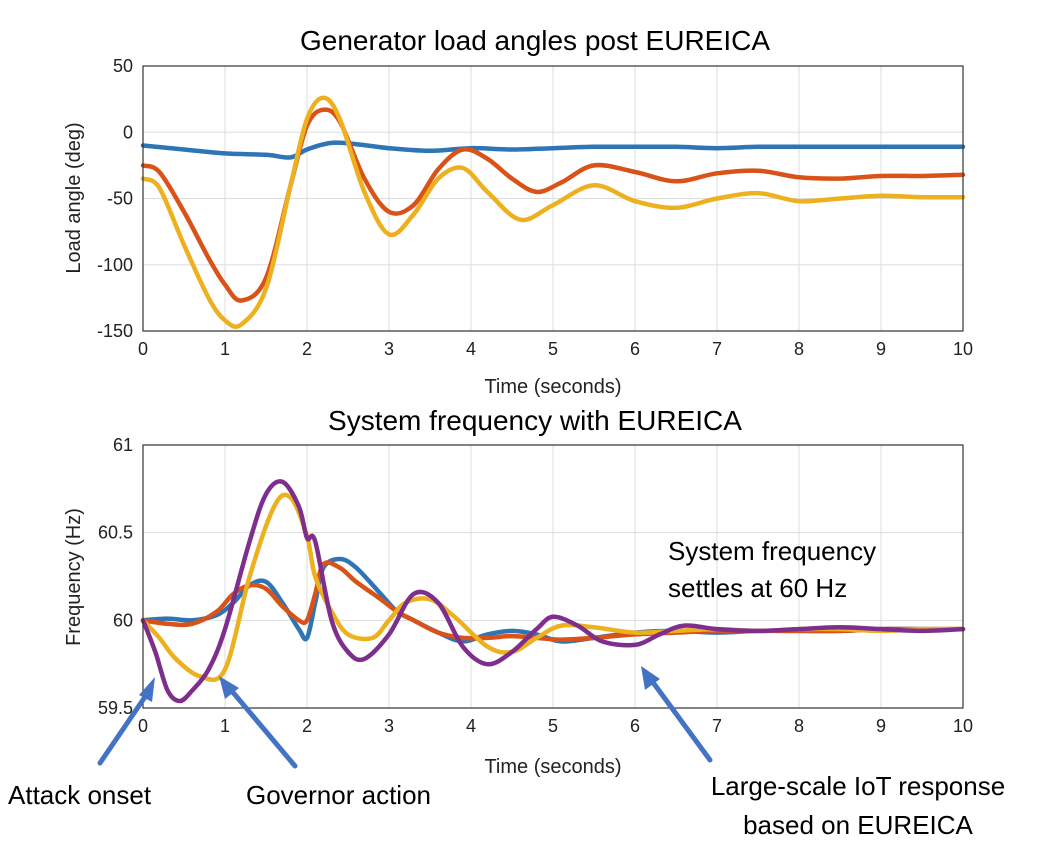 Image resolution: width=1058 pixels, height=850 pixels. What do you see at coordinates (225, 726) in the screenshot?
I see `chart2-x-tick-label: 1` at bounding box center [225, 726].